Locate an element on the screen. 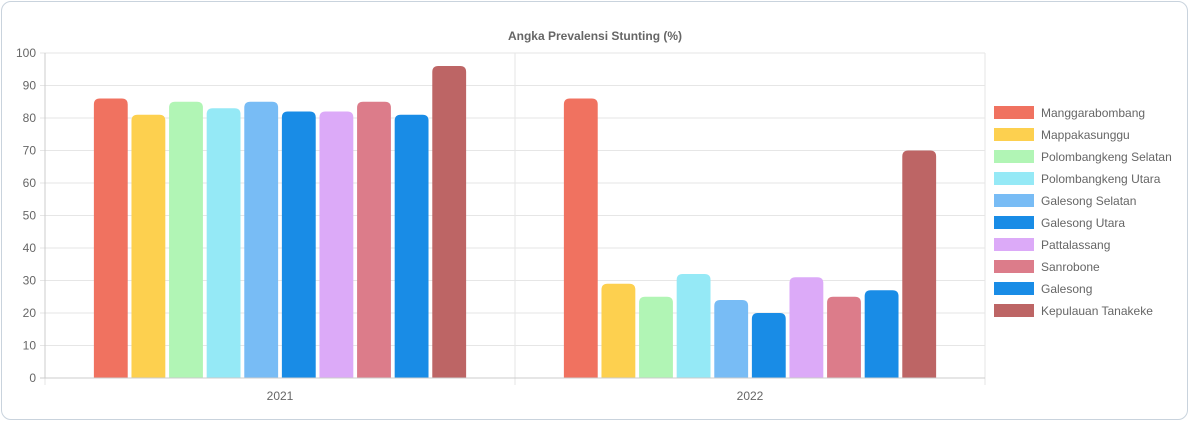 The image size is (1191, 423). legend-label: Galesong is located at coordinates (1066, 289).